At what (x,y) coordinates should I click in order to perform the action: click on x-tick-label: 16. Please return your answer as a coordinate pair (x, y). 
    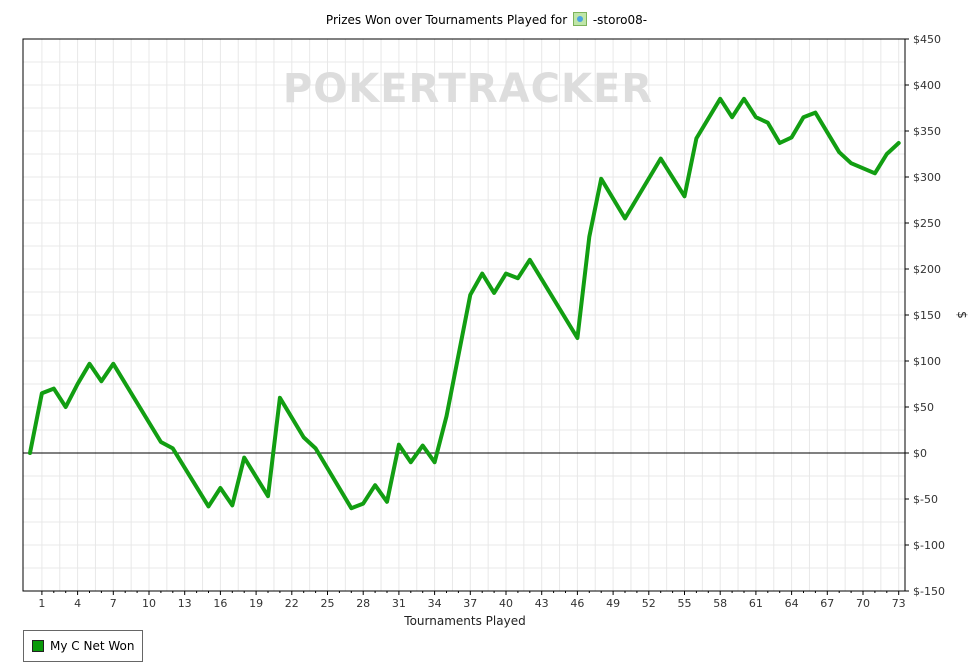
    Looking at the image, I should click on (220, 603).